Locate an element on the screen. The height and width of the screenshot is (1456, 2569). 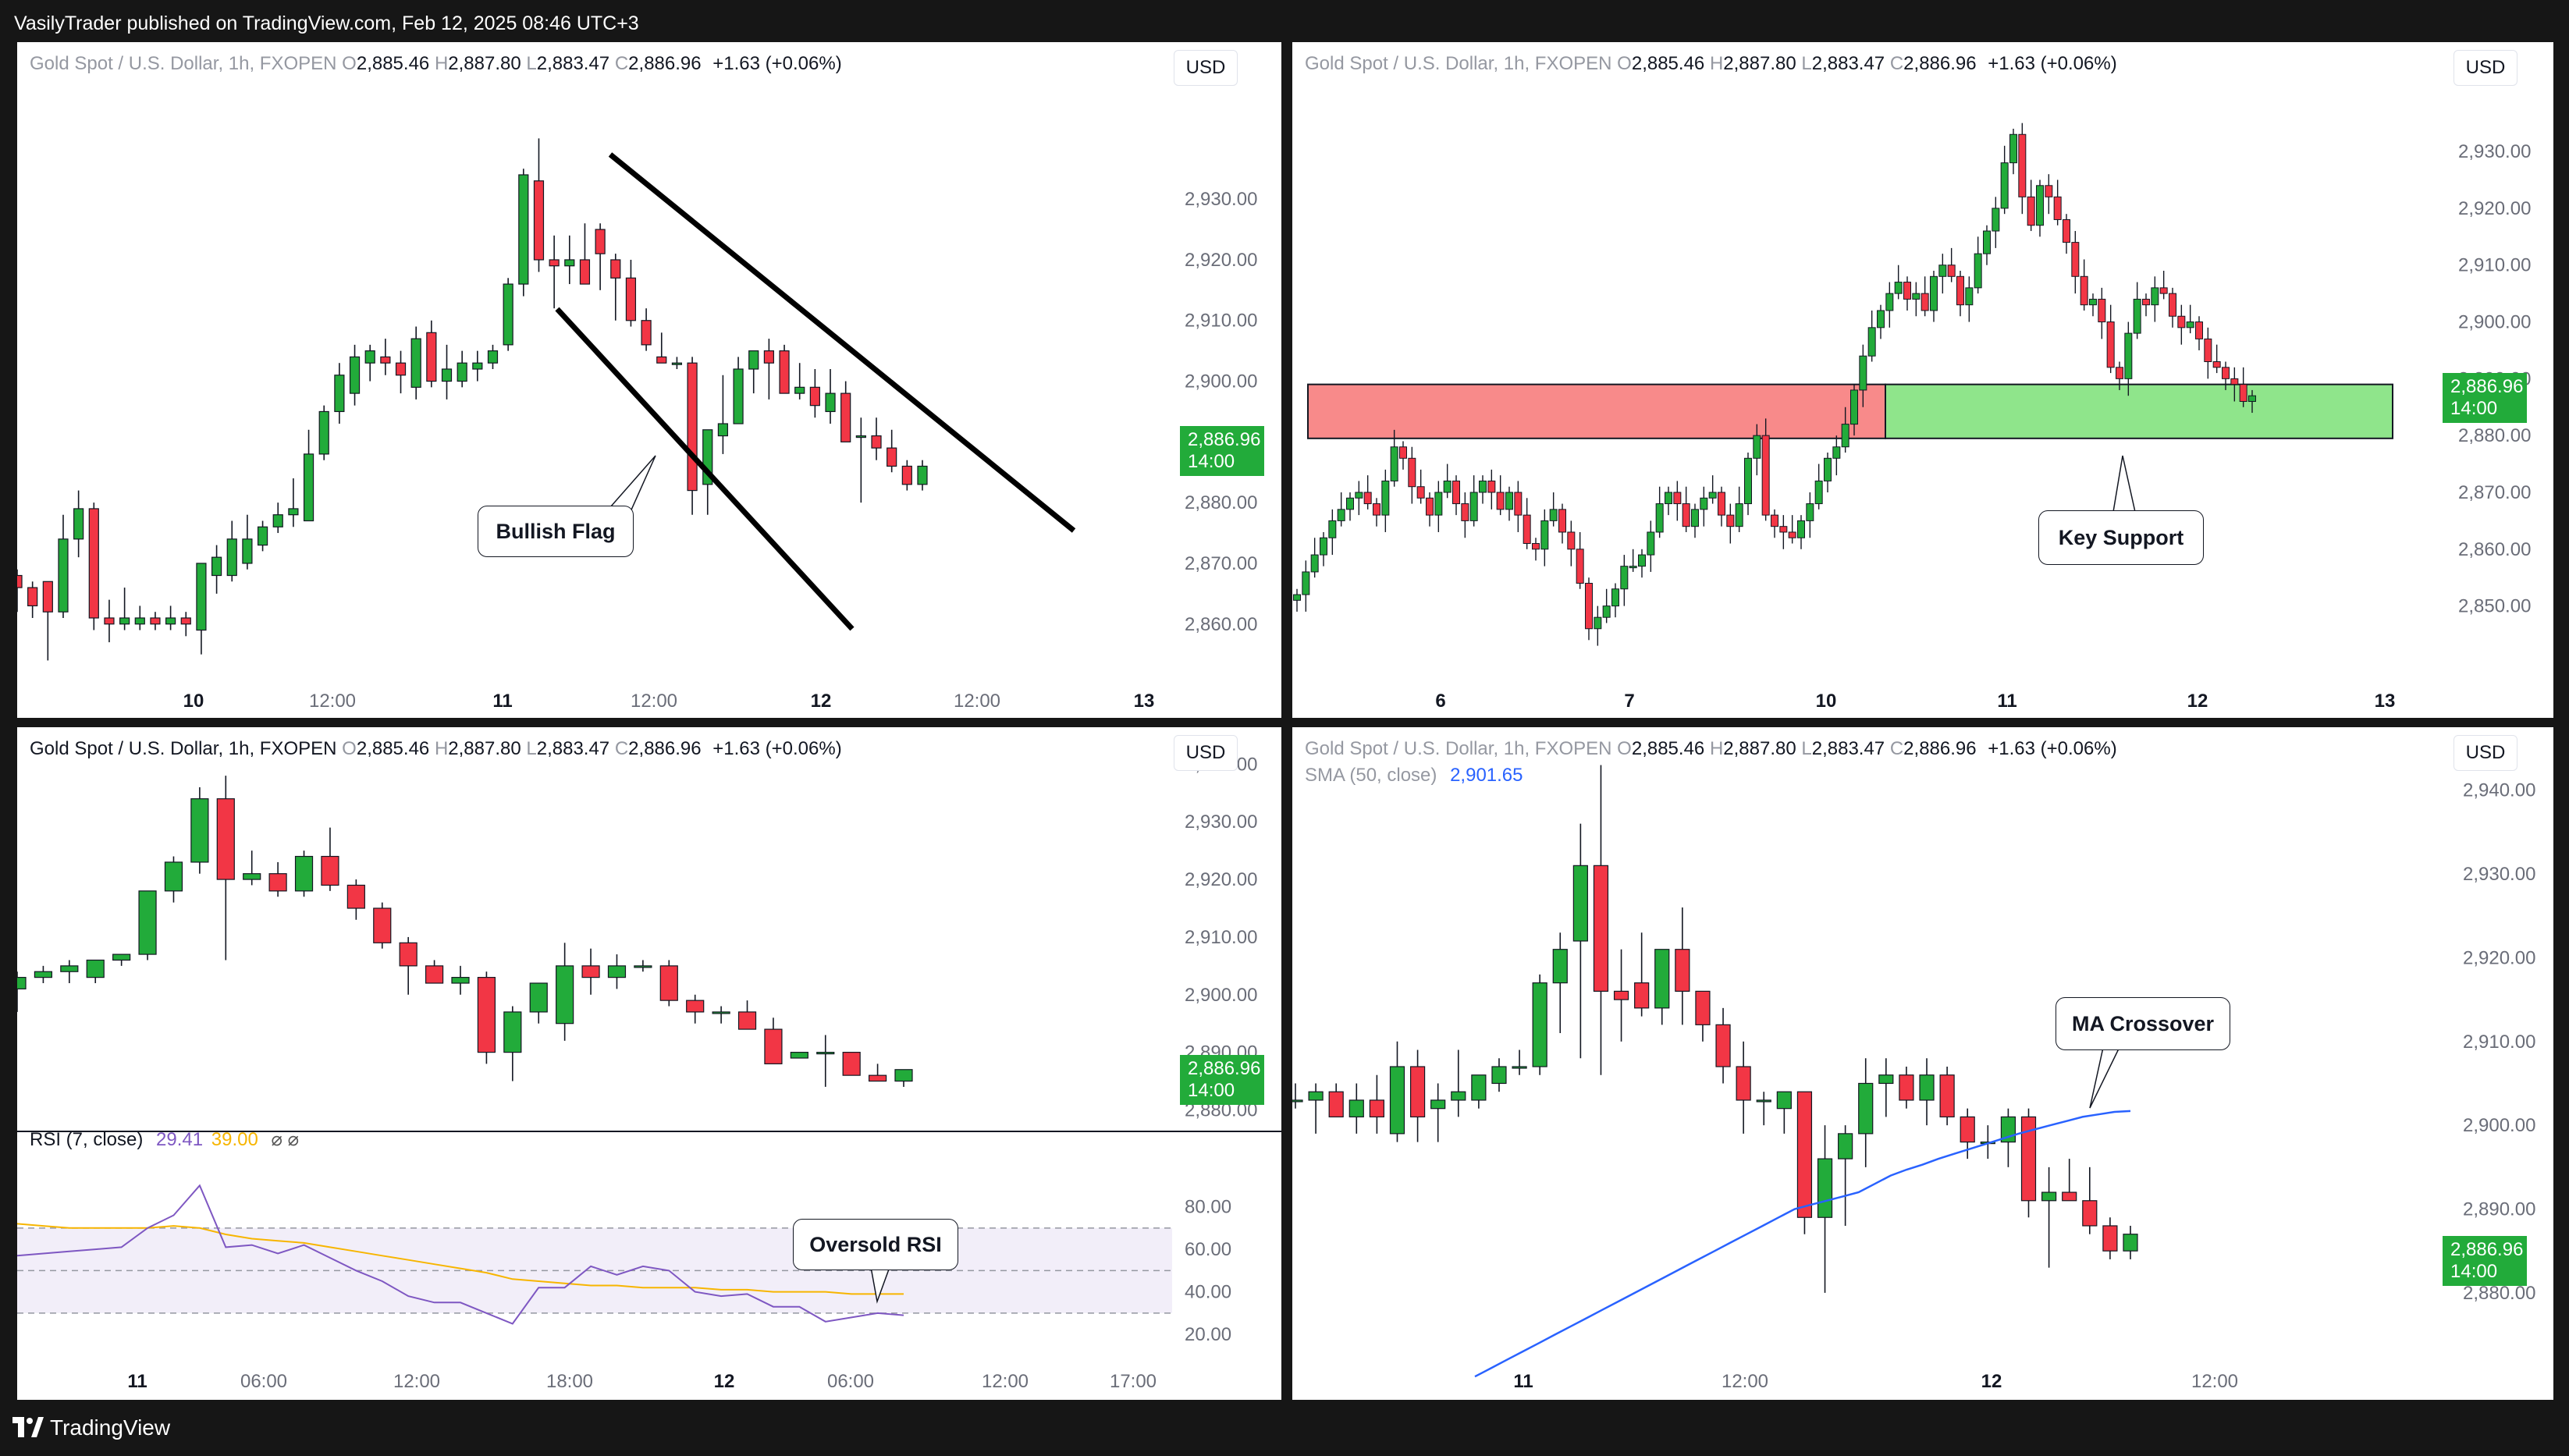
close-value: 2,886.96 is located at coordinates (1940, 749).